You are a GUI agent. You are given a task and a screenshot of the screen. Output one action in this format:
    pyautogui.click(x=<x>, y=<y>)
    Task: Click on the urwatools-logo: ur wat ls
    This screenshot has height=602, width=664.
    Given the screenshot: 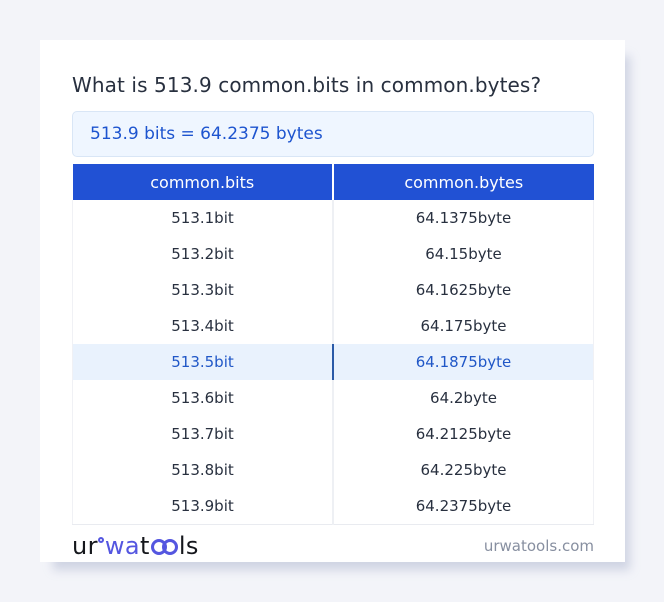 What is the action you would take?
    pyautogui.click(x=135, y=546)
    